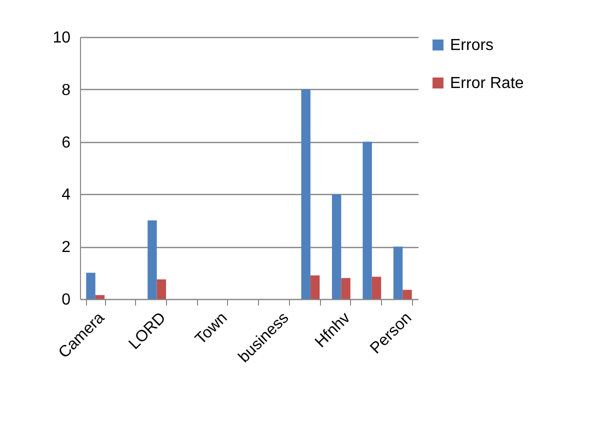 Image resolution: width=612 pixels, height=421 pixels. What do you see at coordinates (487, 83) in the screenshot?
I see `legend-label: Error Rate` at bounding box center [487, 83].